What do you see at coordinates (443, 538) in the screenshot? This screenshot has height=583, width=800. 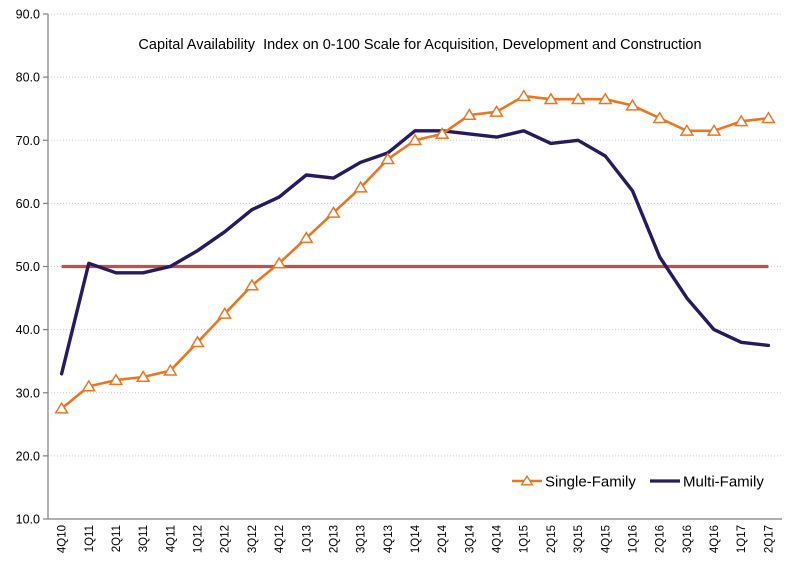 I see `x-tick-label: 2Q14` at bounding box center [443, 538].